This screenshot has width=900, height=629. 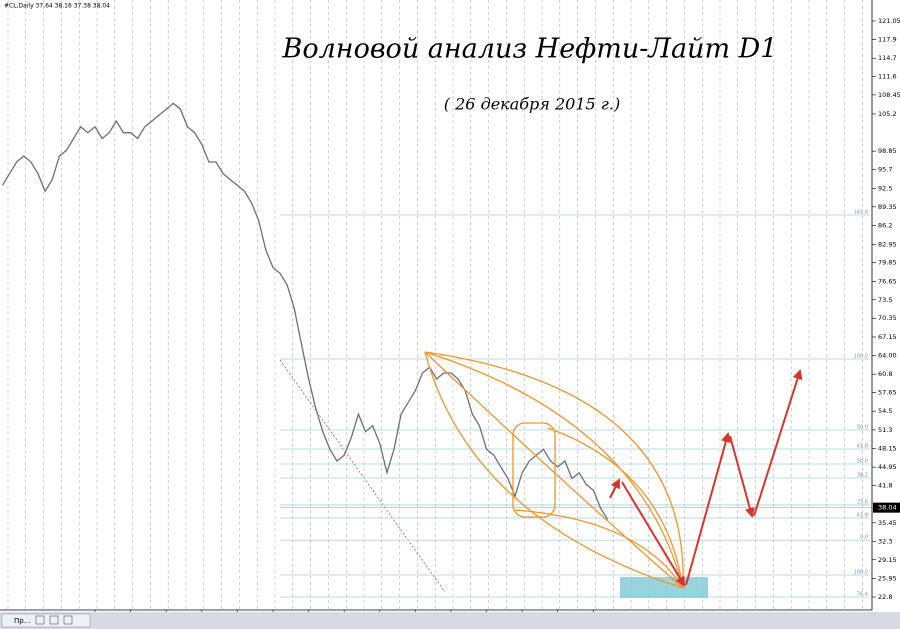 I want to click on y-tick-label: 86.2, so click(x=885, y=225).